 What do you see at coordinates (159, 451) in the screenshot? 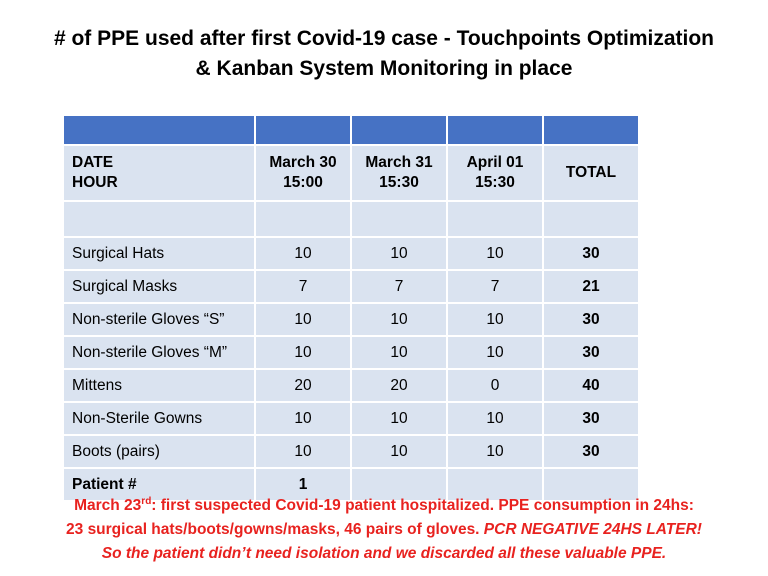
I see `row-label: Boots (pairs)` at bounding box center [159, 451].